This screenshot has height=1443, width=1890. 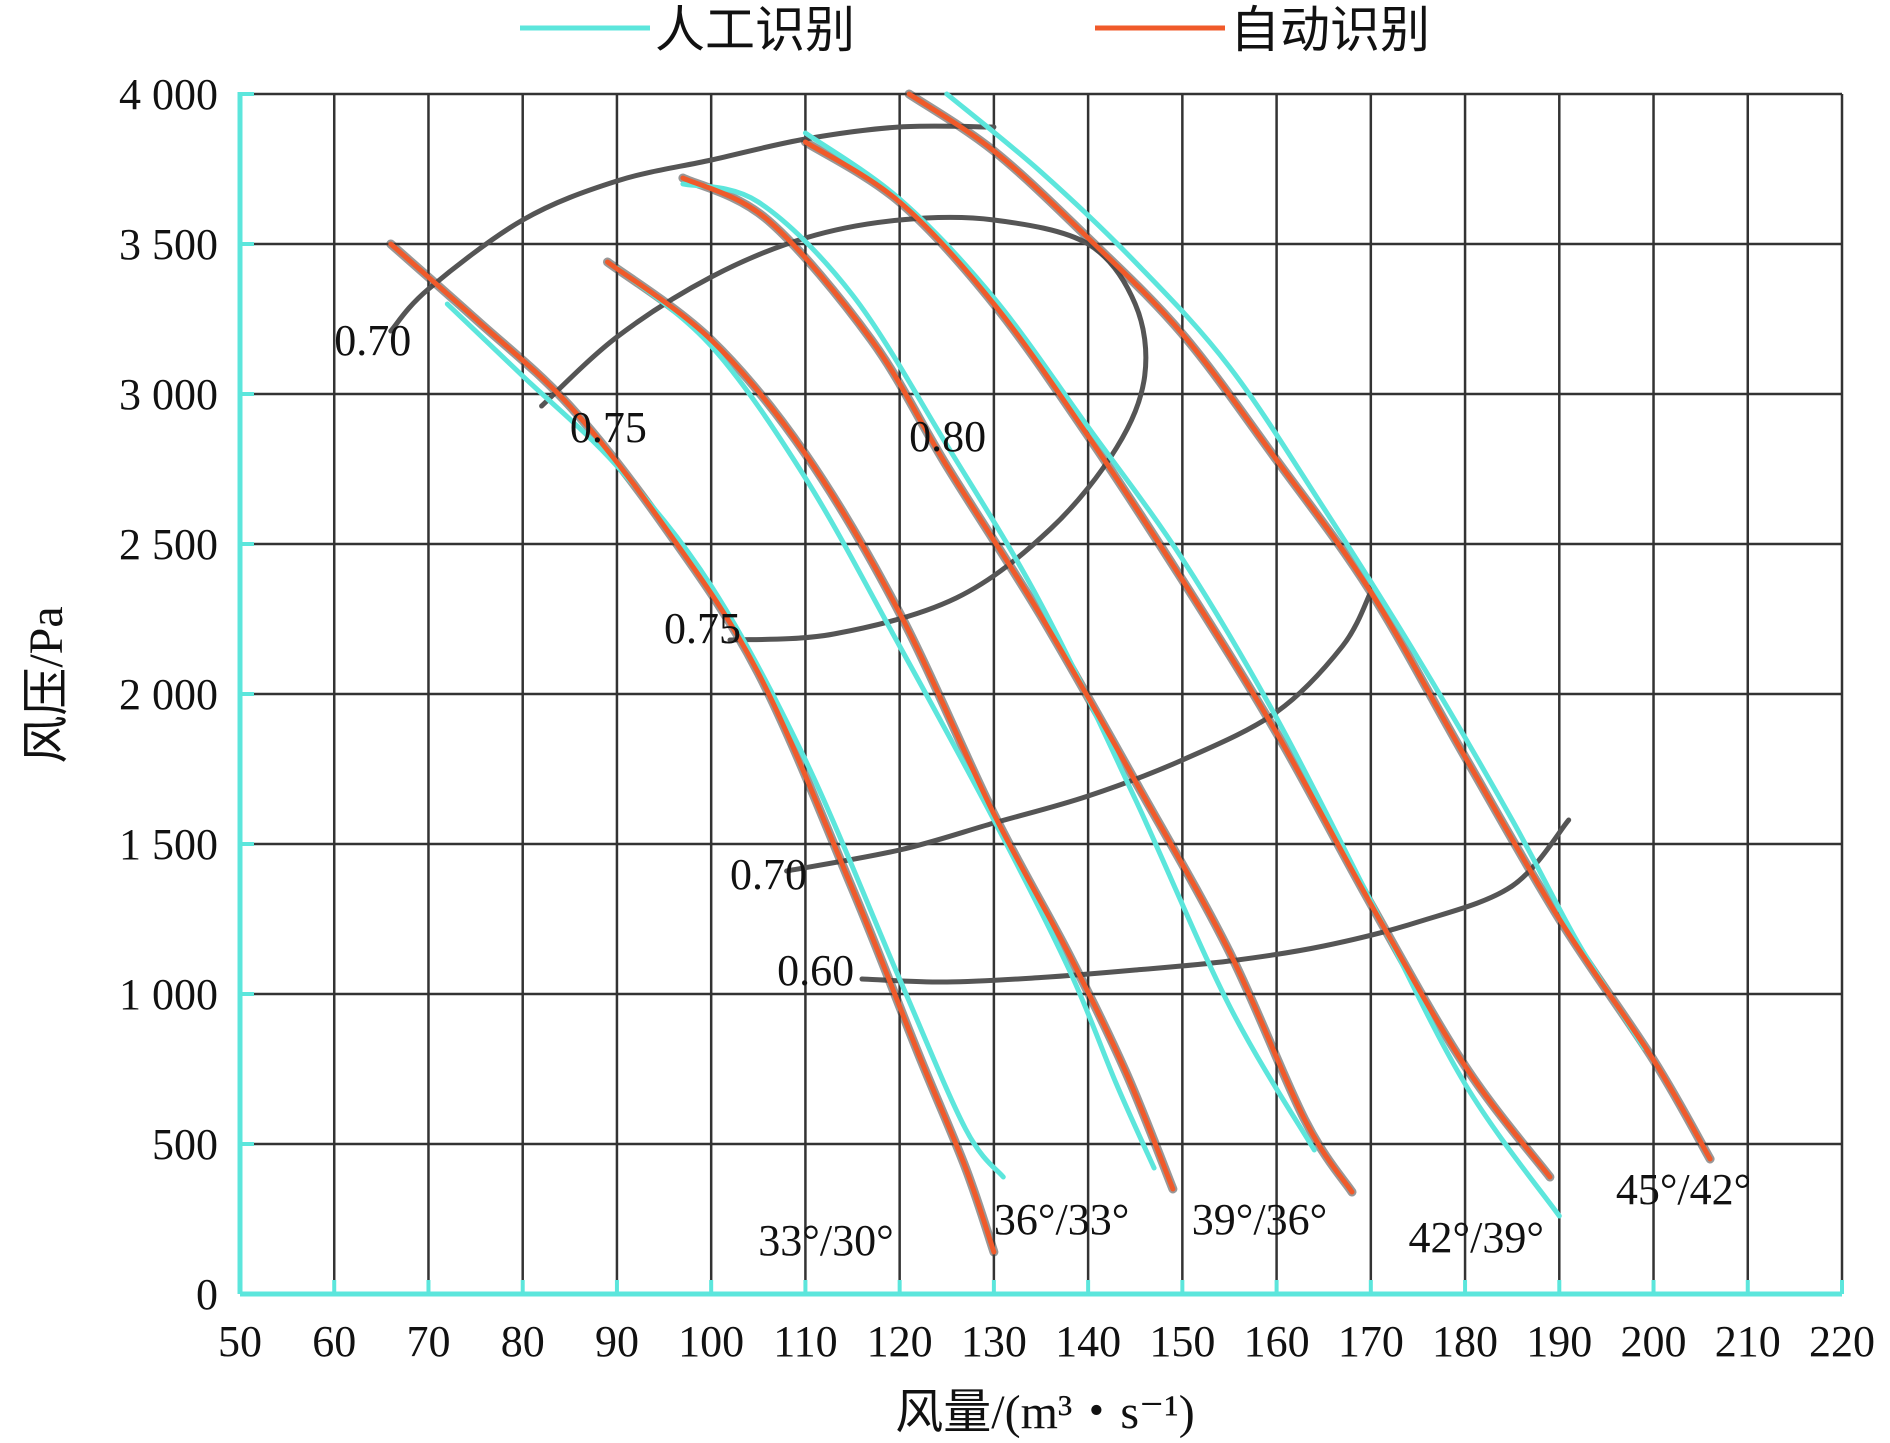 I want to click on y-axis-title: 风压/Pa, so click(x=46, y=684).